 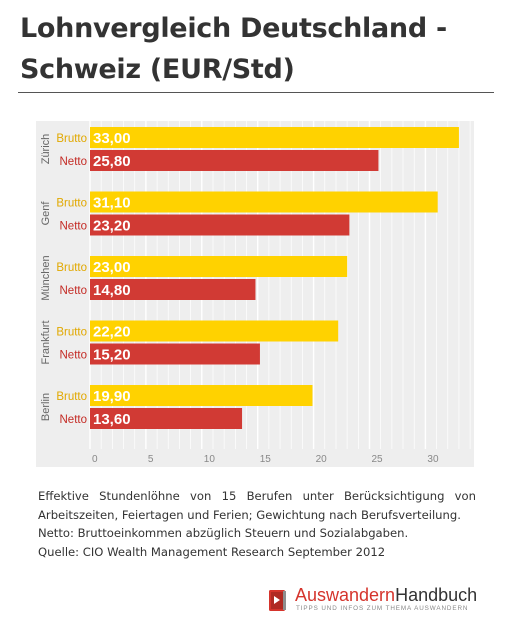 What do you see at coordinates (322, 459) in the screenshot?
I see `x-tick-label: 20` at bounding box center [322, 459].